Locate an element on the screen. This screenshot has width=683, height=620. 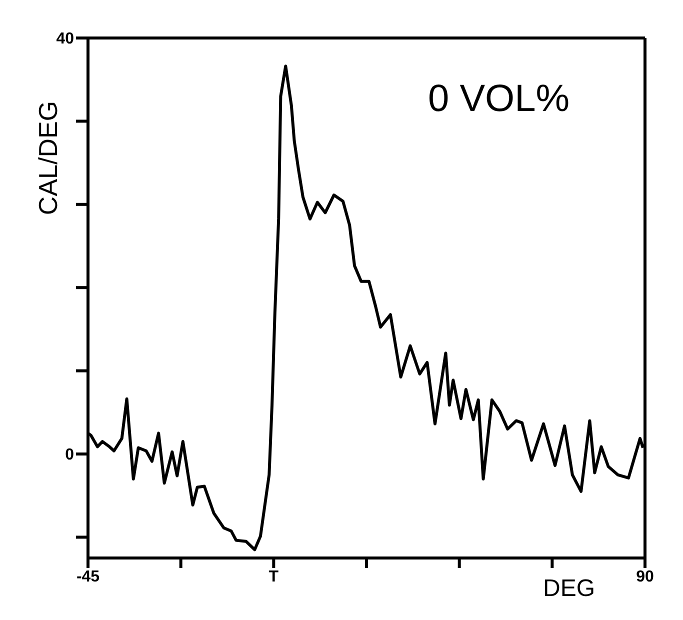
y-axis-title: CAL/DEG is located at coordinates (48, 158).